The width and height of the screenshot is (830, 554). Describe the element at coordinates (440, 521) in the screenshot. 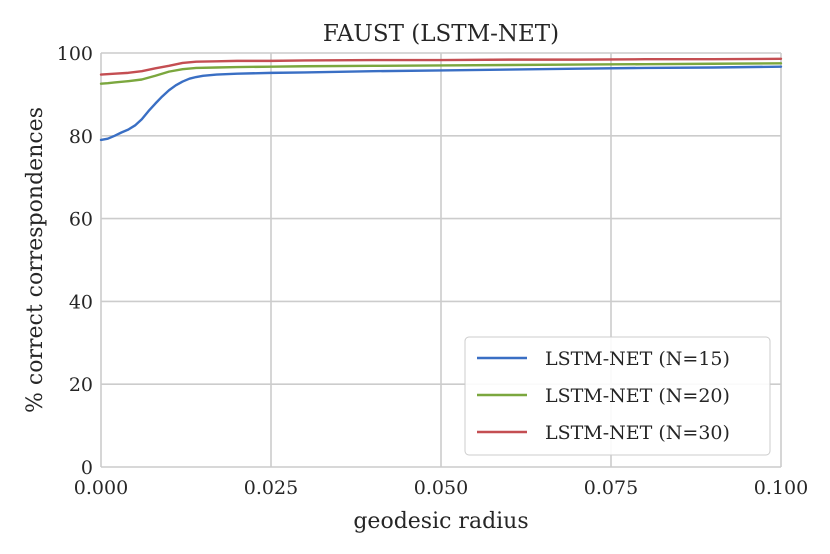

I see `x-axis-label: geodesic radius` at that location.